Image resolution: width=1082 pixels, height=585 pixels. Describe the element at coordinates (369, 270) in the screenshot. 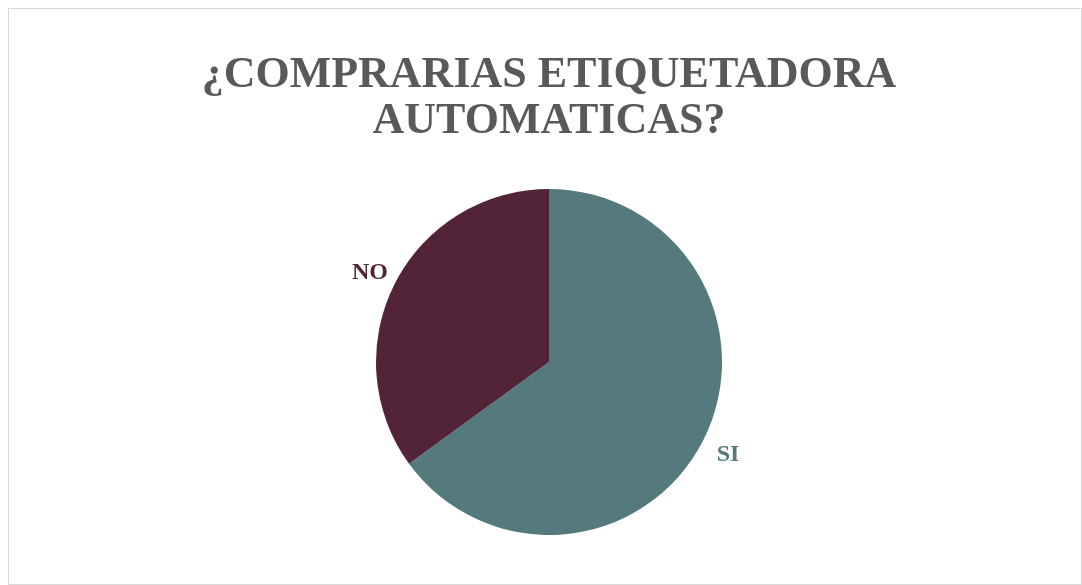

I see `slice-label: NO` at that location.